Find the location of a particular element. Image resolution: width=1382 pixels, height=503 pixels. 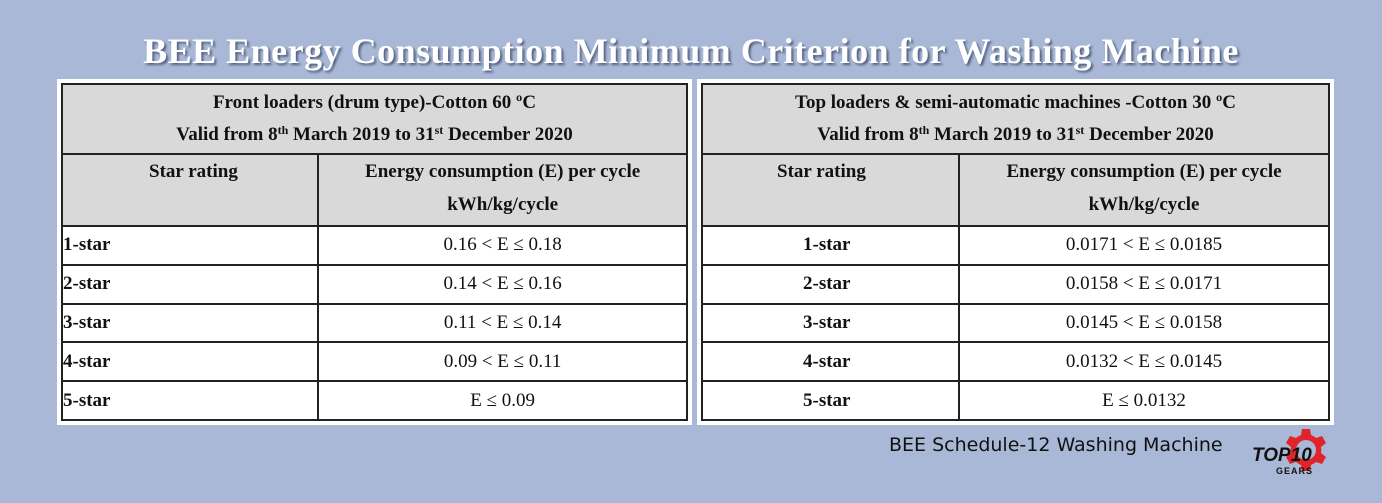

table-row: 5-star E ≤ 0.0132 is located at coordinates (1015, 400).